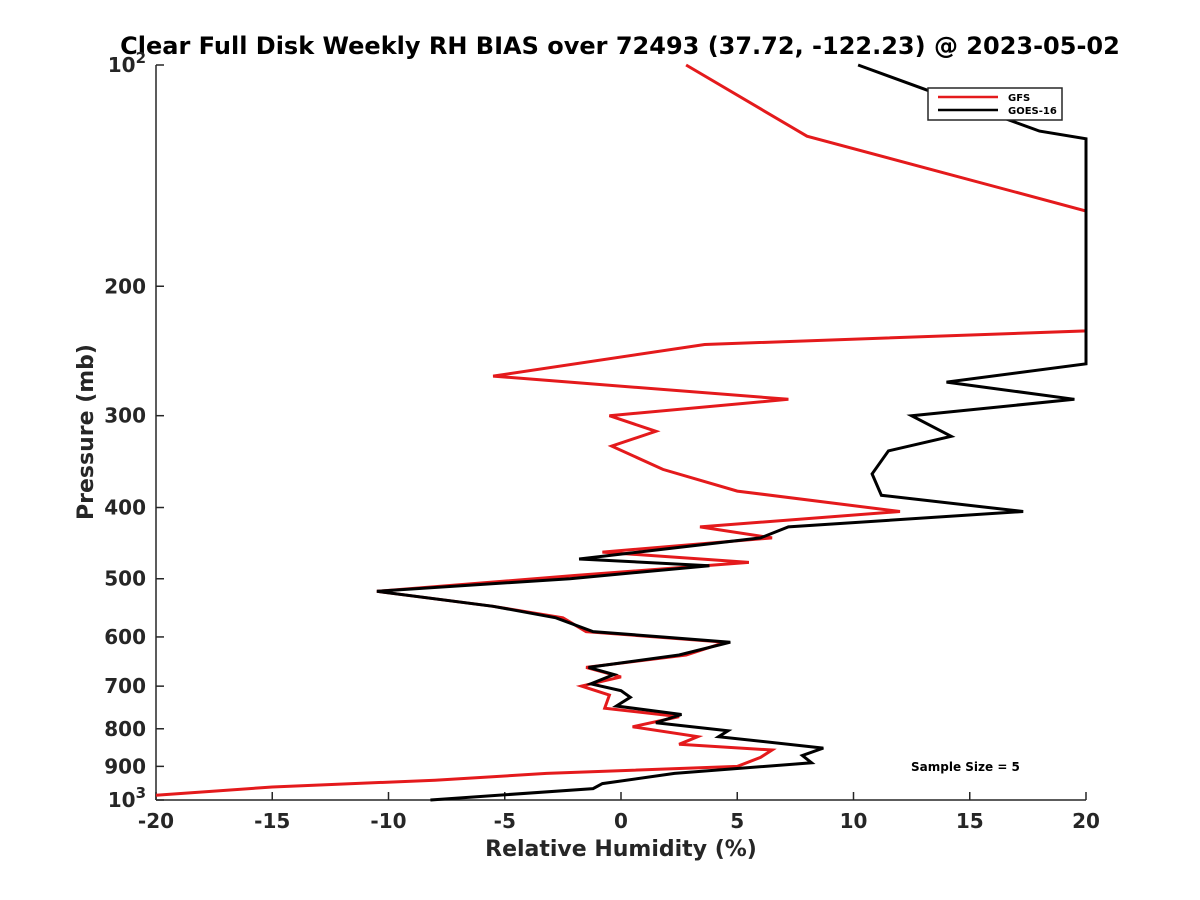 The height and width of the screenshot is (900, 1200). I want to click on x-tick-label: 5, so click(737, 821).